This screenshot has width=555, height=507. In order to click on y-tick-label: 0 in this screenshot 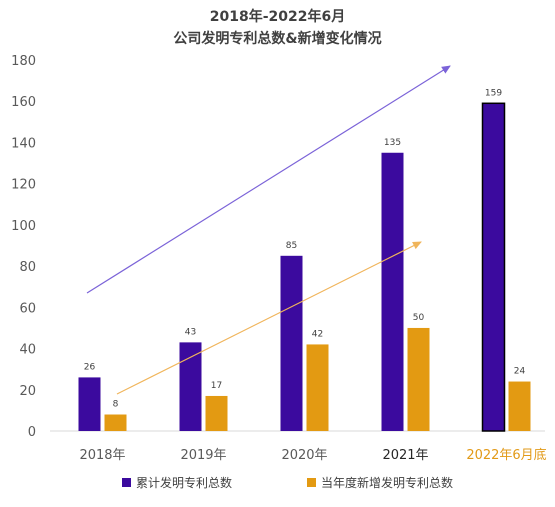, I will do `click(32, 432)`.